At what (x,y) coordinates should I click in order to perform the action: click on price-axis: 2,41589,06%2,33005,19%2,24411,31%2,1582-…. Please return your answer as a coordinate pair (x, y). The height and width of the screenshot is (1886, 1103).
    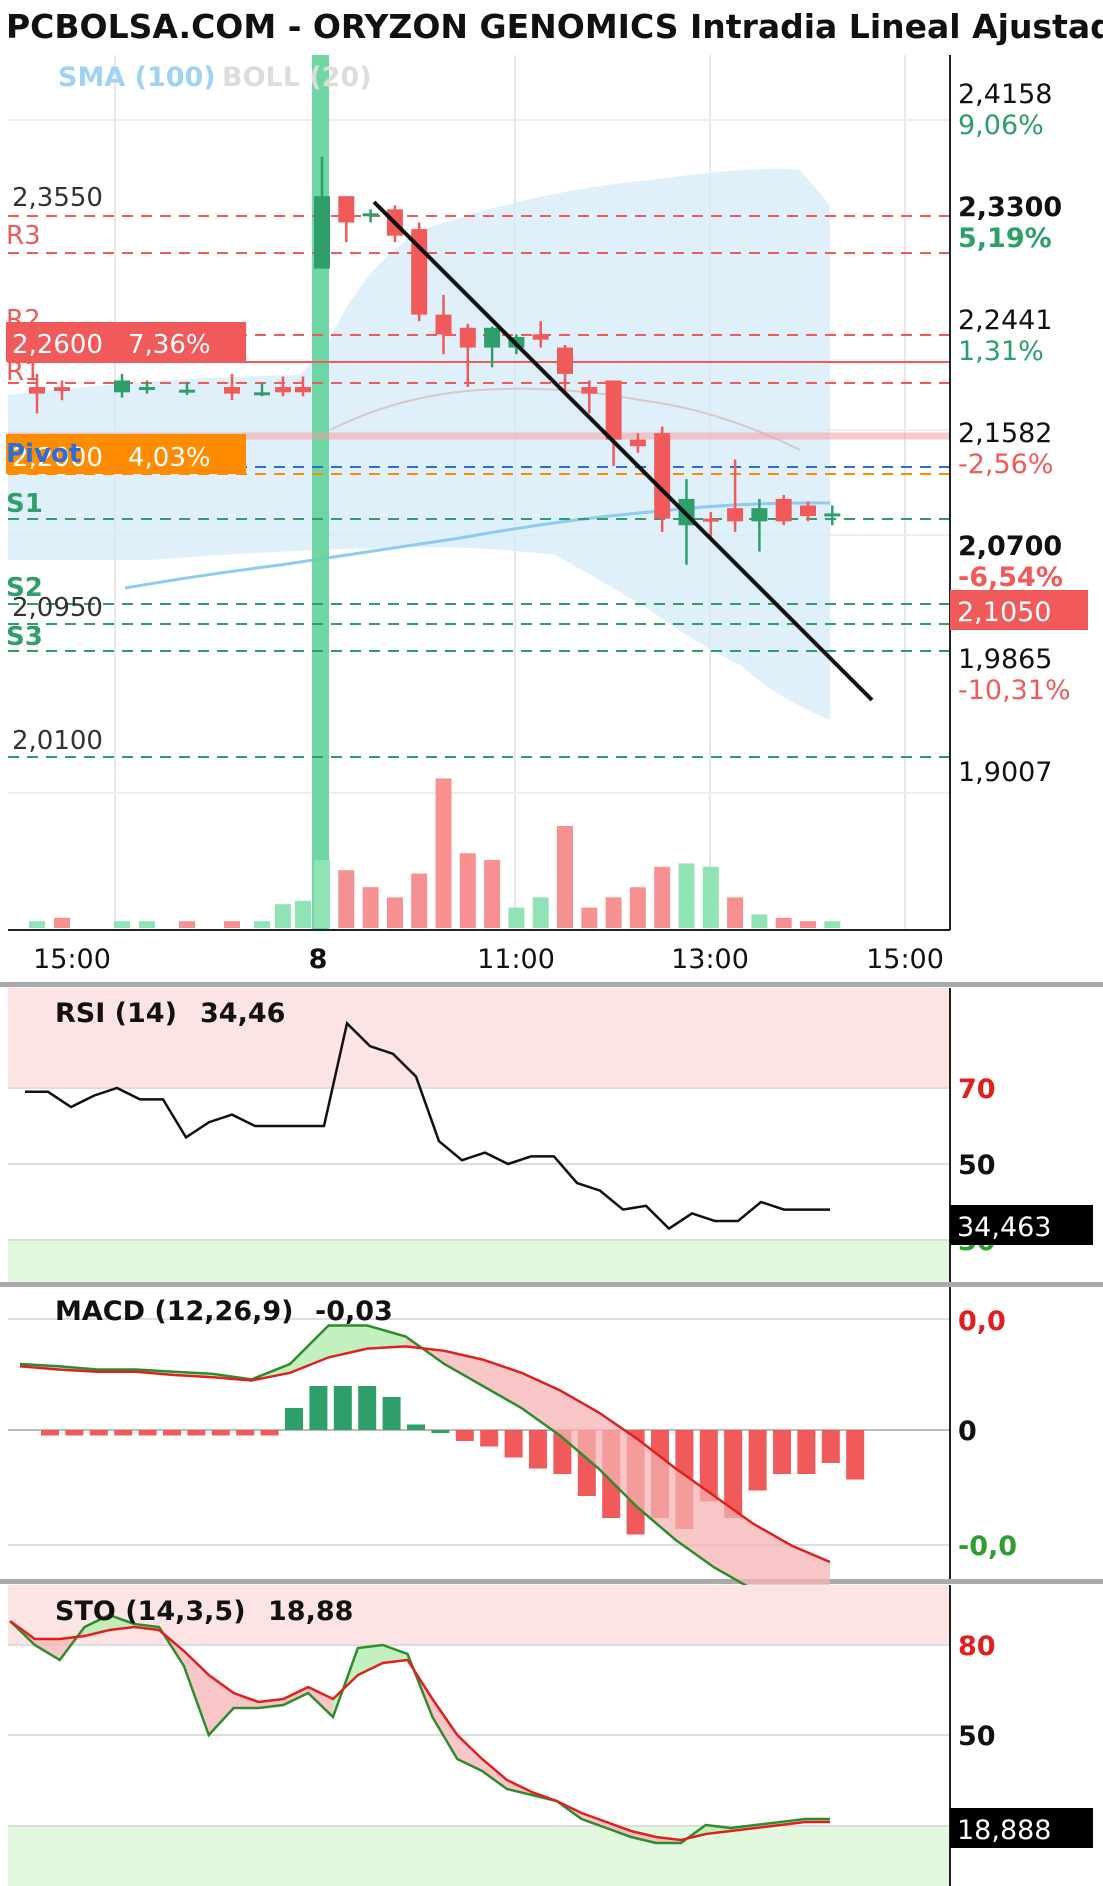
    Looking at the image, I should click on (1014, 433).